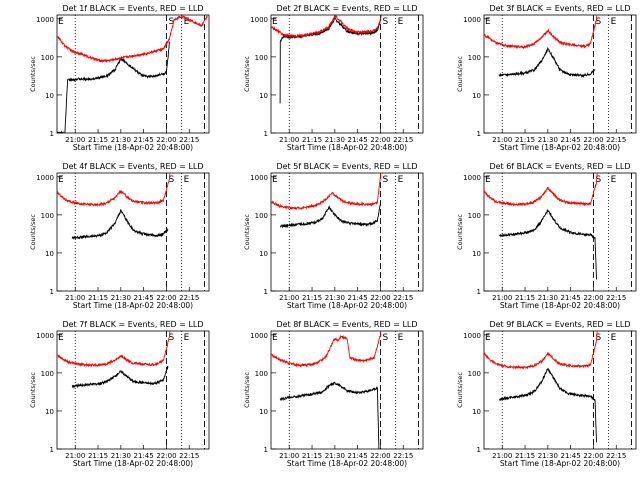 Image resolution: width=640 pixels, height=480 pixels. I want to click on panel-title: Det 6f BLACK = Events, RED = LLD, so click(559, 166).